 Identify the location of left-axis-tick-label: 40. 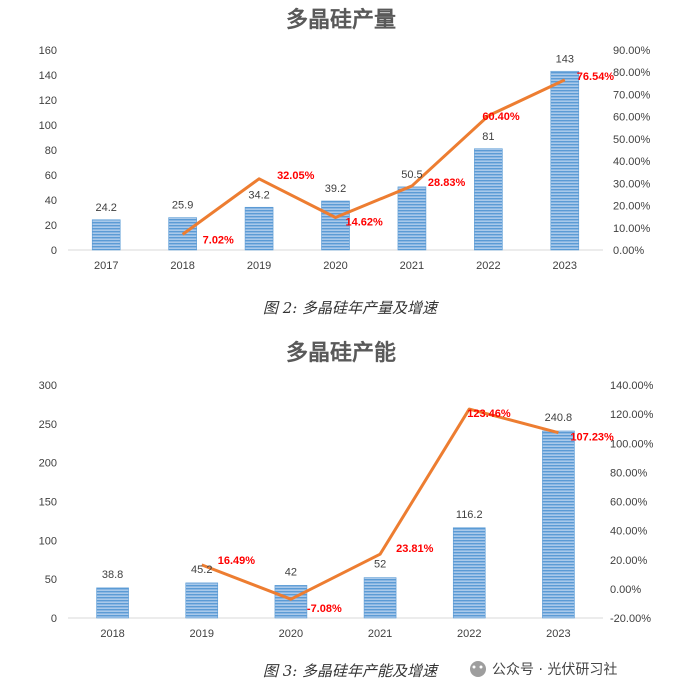
(51, 201).